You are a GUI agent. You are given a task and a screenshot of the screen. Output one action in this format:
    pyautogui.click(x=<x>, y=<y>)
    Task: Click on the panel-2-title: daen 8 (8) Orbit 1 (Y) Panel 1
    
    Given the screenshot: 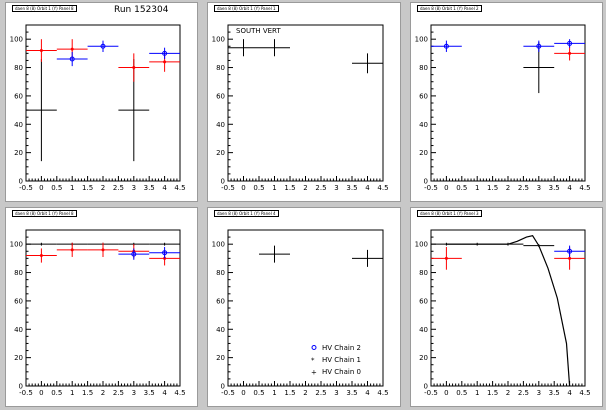 What is the action you would take?
    pyautogui.click(x=246, y=8)
    